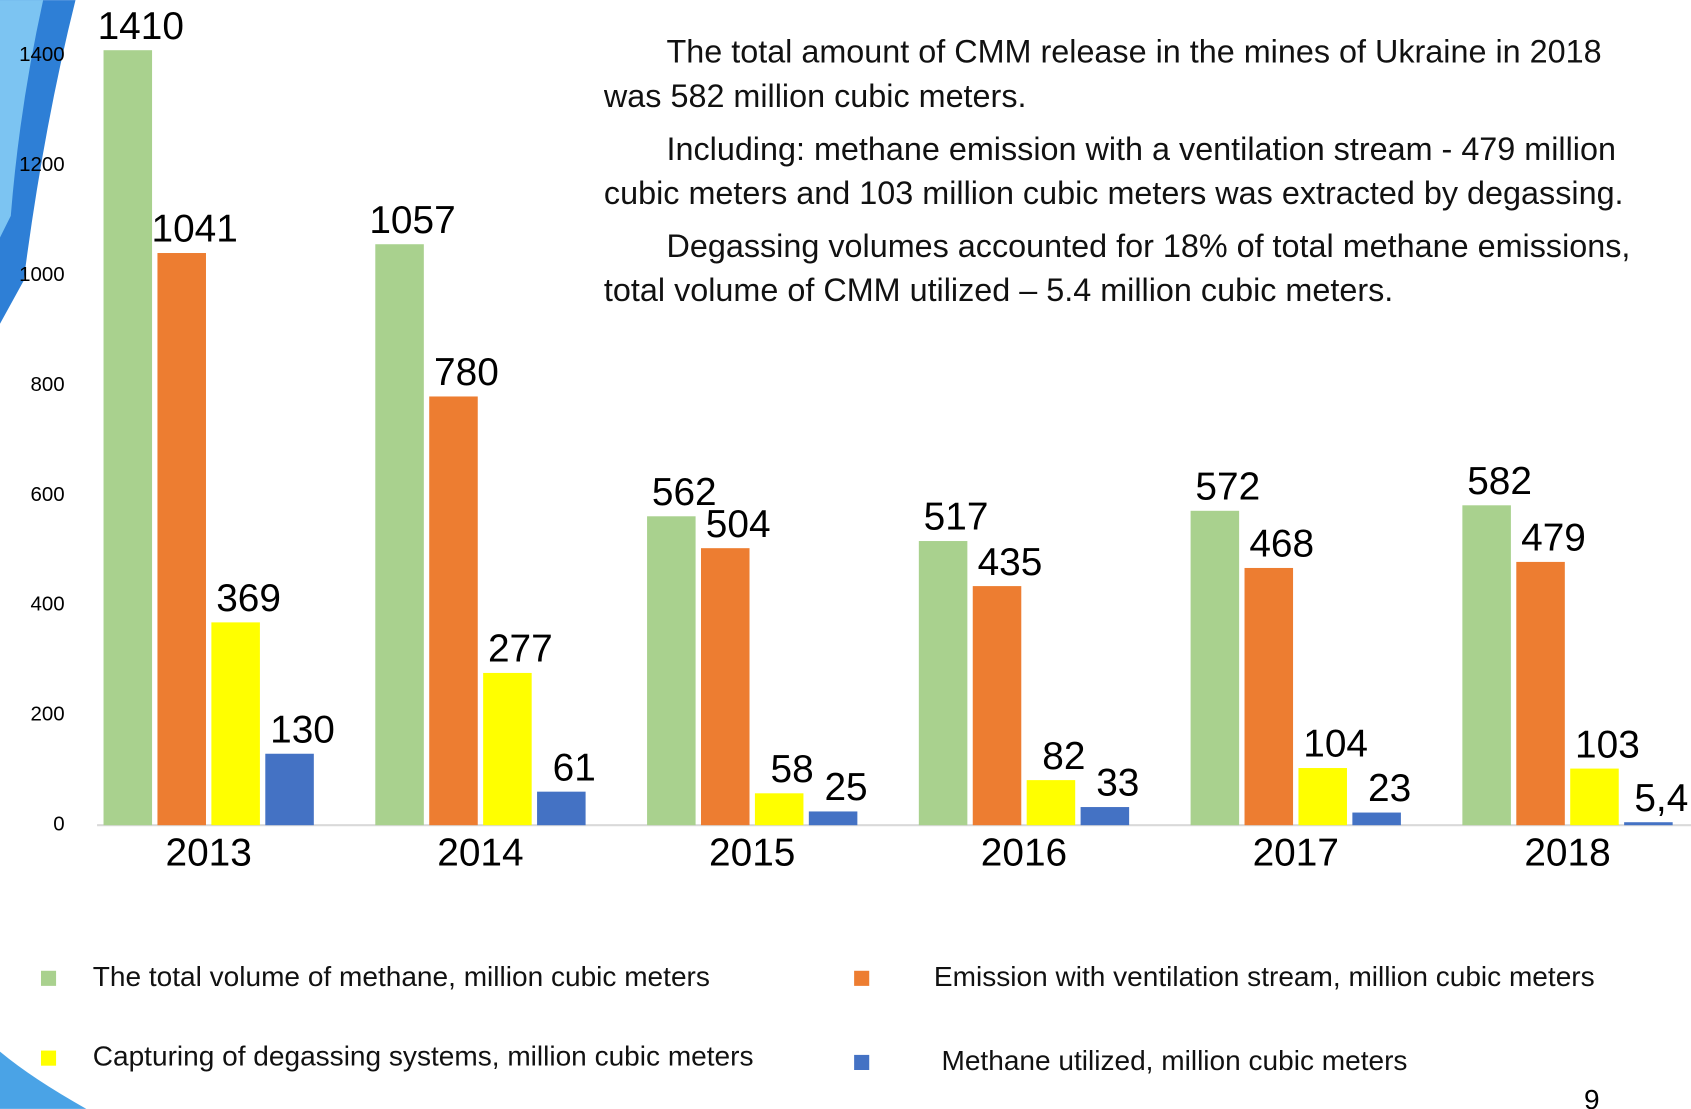 Image resolution: width=1691 pixels, height=1109 pixels. What do you see at coordinates (845, 787) in the screenshot?
I see `data-label: 25` at bounding box center [845, 787].